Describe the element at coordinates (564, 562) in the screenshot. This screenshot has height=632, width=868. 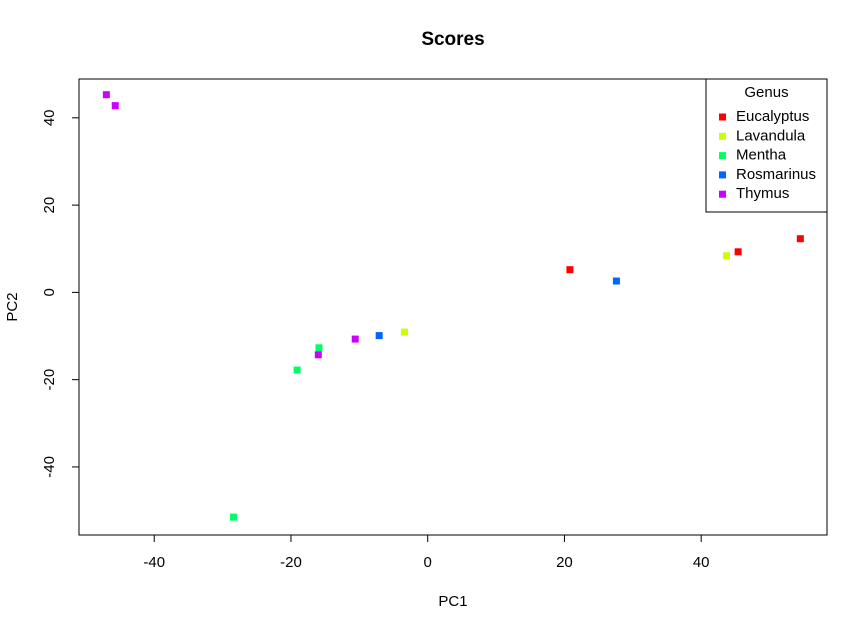
I see `x-tick-label: 20` at that location.